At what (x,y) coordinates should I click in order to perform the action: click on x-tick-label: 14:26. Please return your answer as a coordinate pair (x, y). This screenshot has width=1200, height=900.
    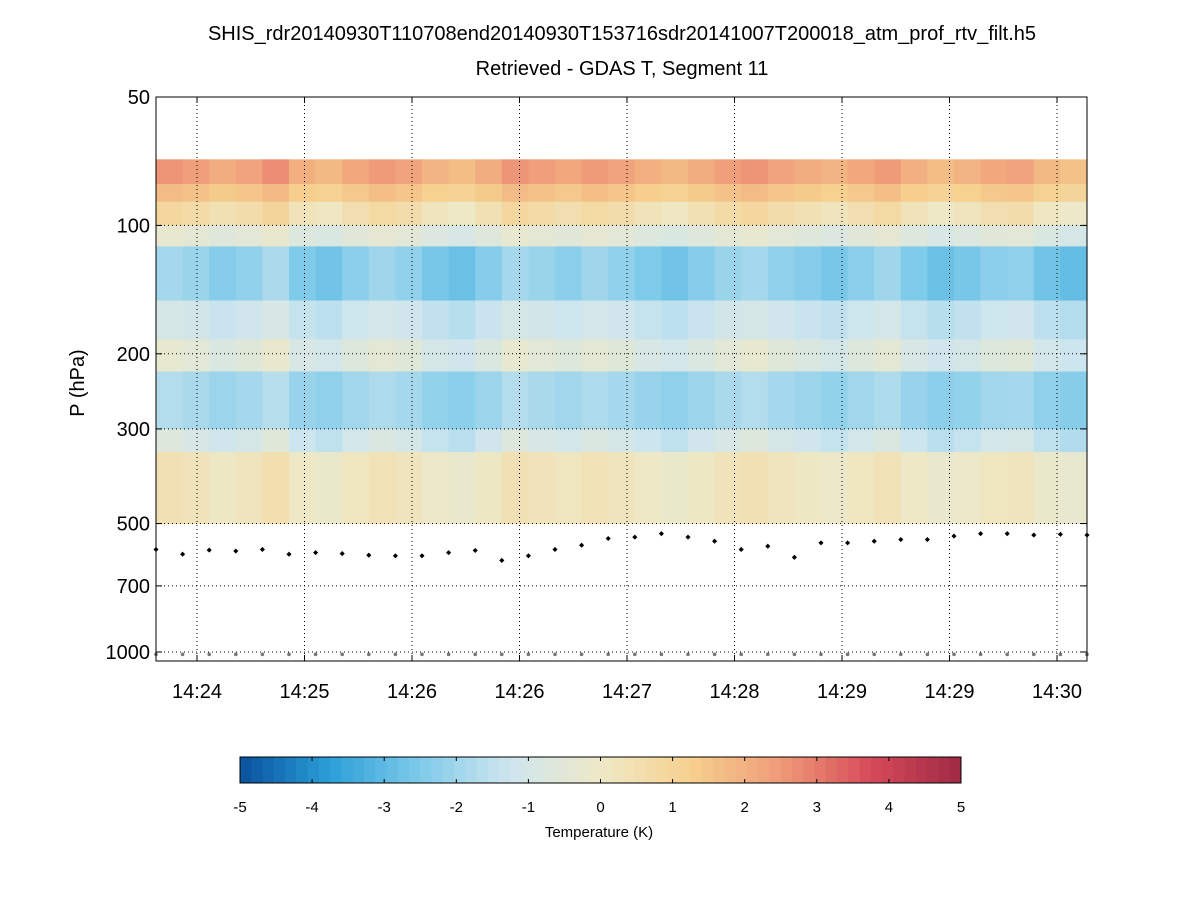
    Looking at the image, I should click on (412, 692).